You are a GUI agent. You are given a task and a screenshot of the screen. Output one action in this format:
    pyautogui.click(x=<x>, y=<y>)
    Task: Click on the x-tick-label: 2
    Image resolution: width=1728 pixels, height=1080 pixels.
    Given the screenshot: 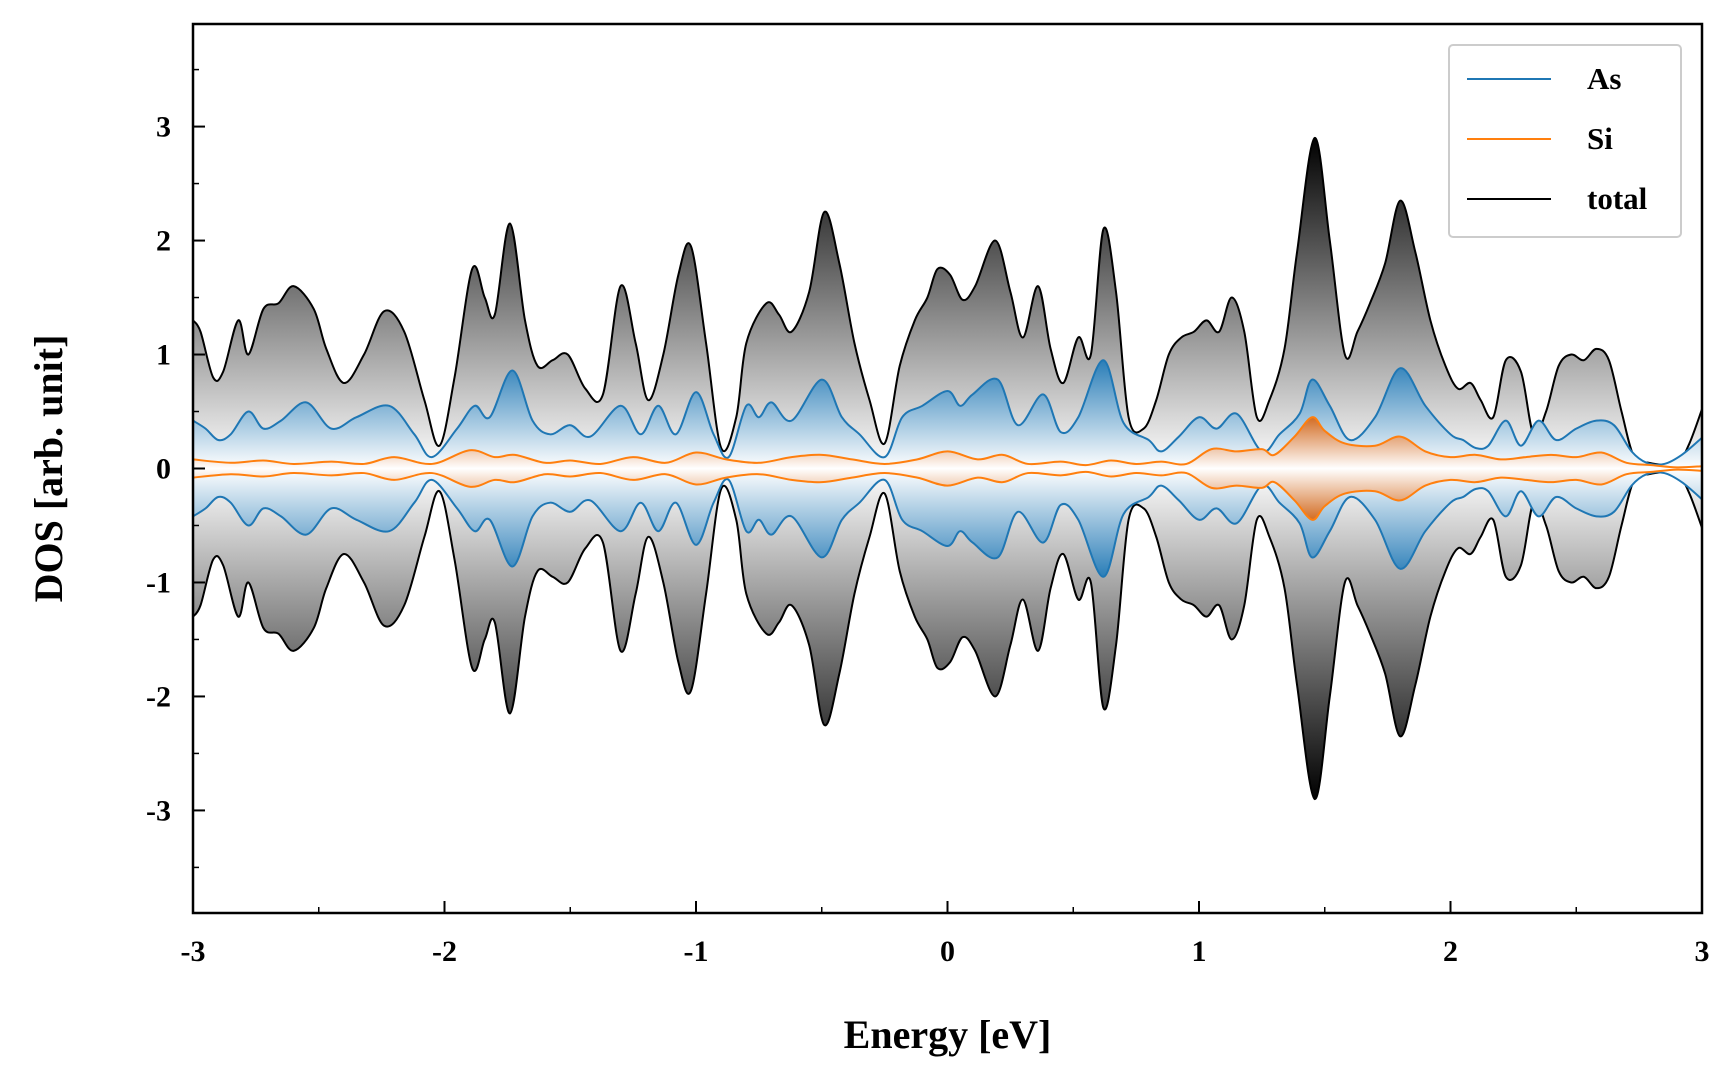 What is the action you would take?
    pyautogui.click(x=1450, y=951)
    